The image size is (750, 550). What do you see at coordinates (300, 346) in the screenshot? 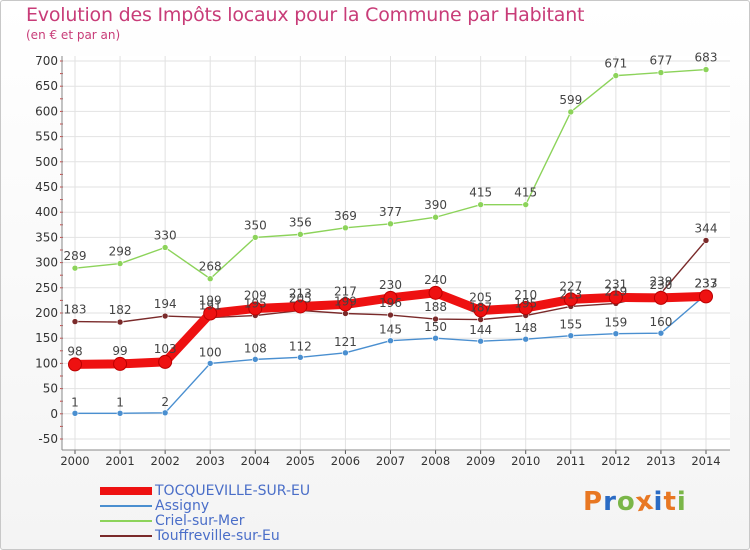
I see `data-label: 112` at bounding box center [300, 346].